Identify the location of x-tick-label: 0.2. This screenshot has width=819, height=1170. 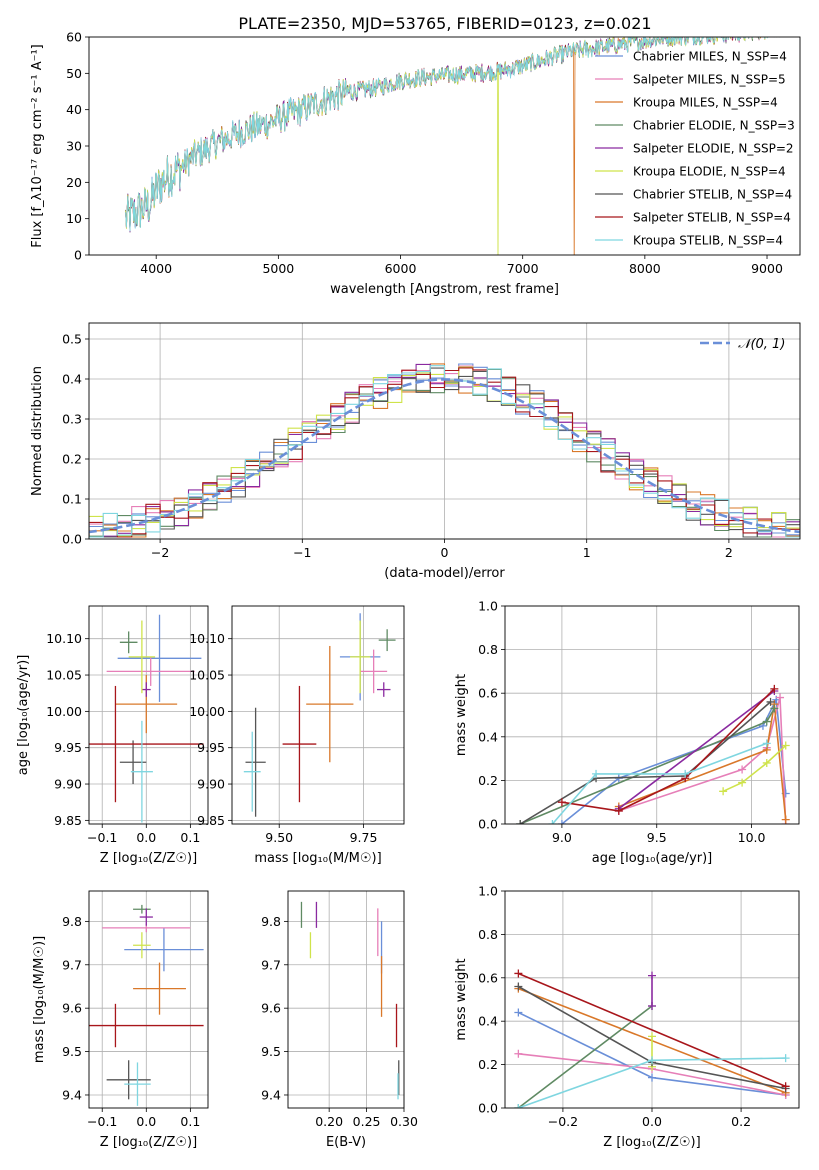
(741, 1121).